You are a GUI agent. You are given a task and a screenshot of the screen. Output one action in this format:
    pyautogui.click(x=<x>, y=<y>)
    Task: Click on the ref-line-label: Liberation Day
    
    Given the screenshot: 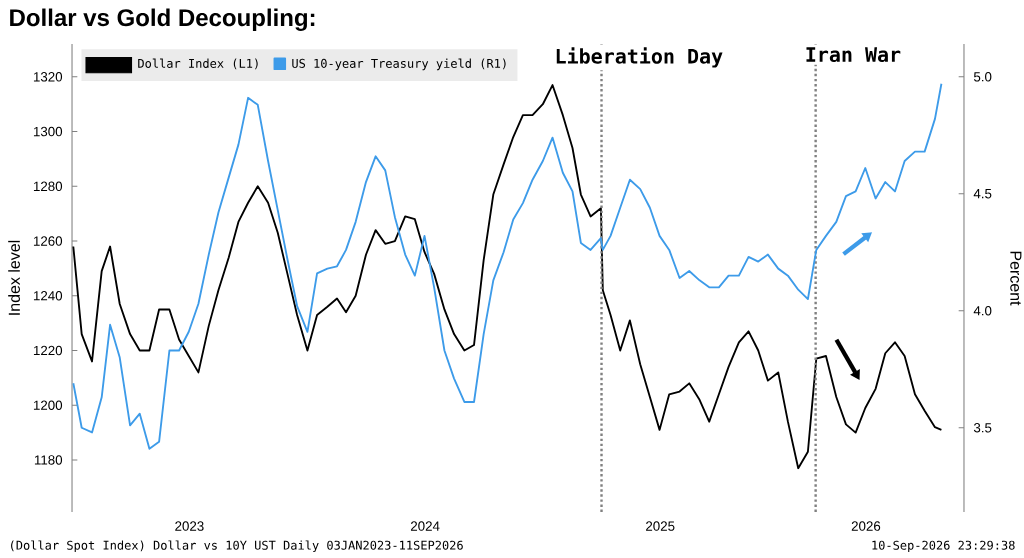 What is the action you would take?
    pyautogui.click(x=639, y=57)
    